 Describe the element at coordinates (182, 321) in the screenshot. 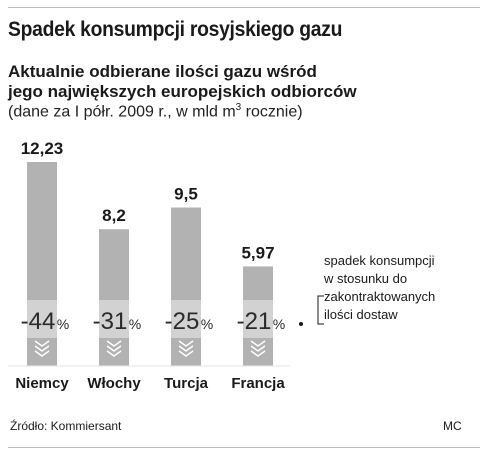

I see `change-label-turcja: -25` at that location.